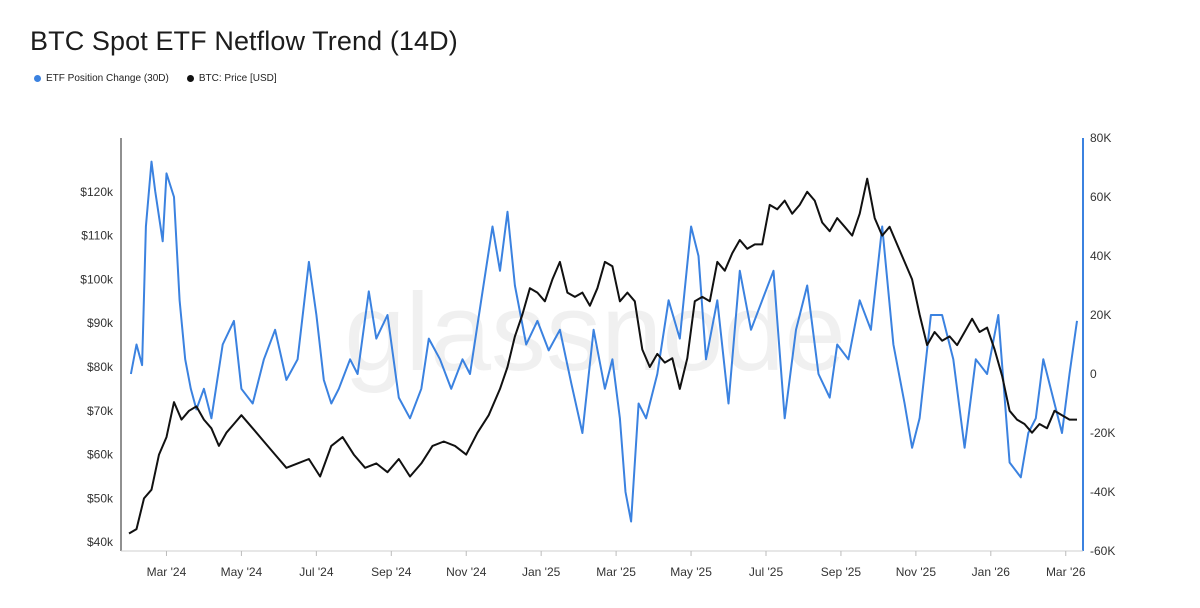 This screenshot has width=1200, height=608. Describe the element at coordinates (1100, 138) in the screenshot. I see `y-right-tick-label: 80K` at that location.